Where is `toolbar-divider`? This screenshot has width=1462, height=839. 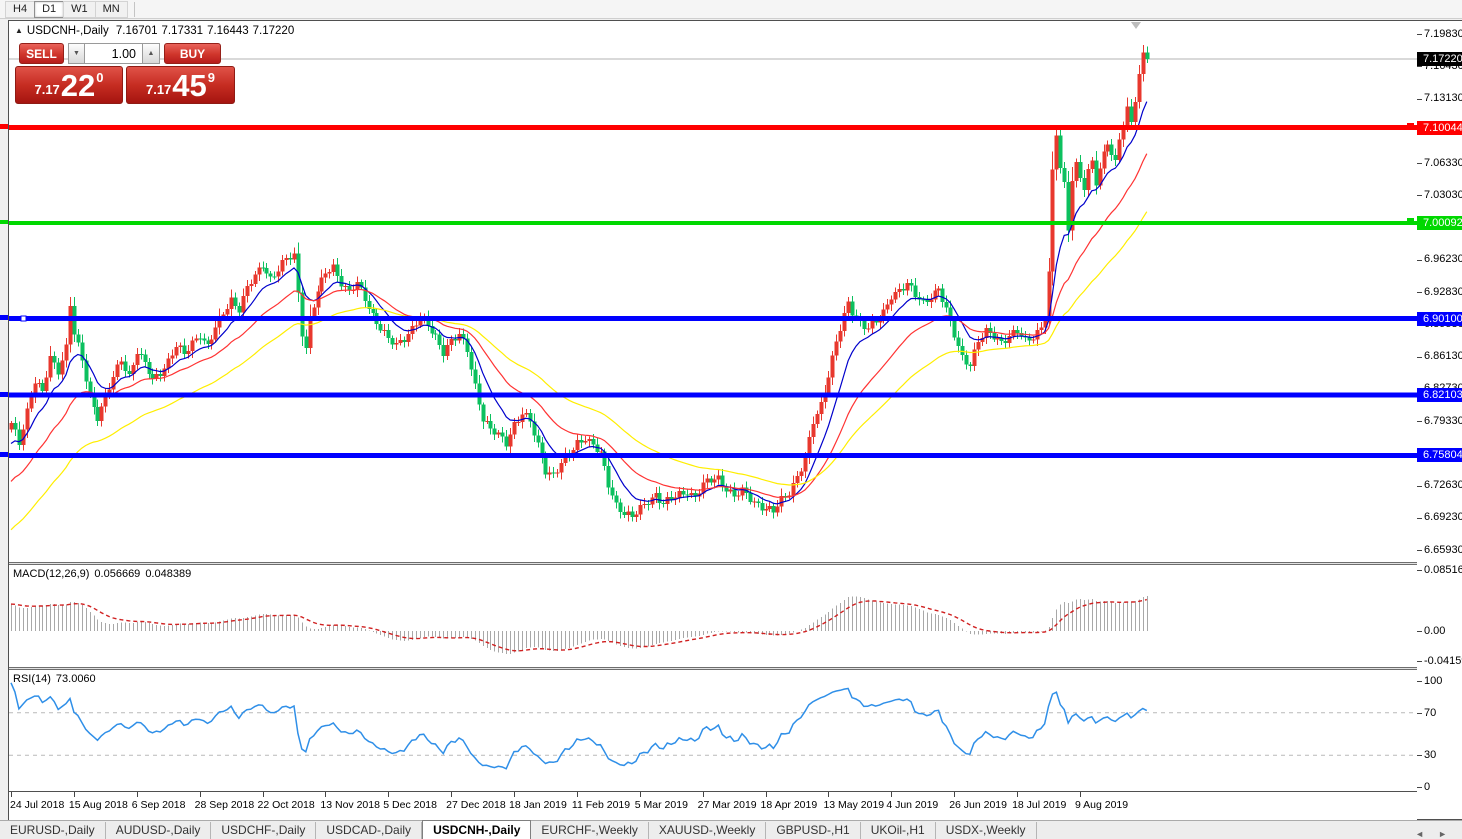 toolbar-divider is located at coordinates (134, 9).